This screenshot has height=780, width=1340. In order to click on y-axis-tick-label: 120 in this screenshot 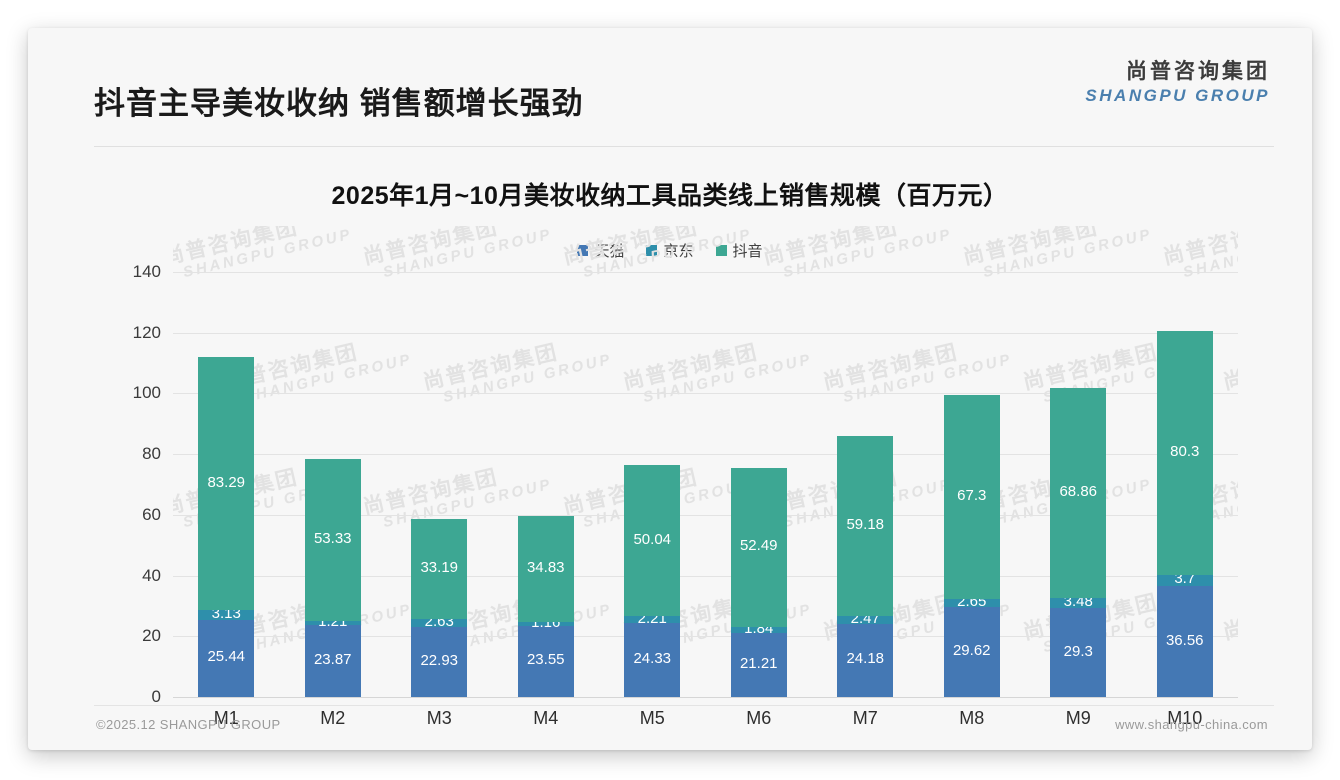, I will do `click(146, 332)`.